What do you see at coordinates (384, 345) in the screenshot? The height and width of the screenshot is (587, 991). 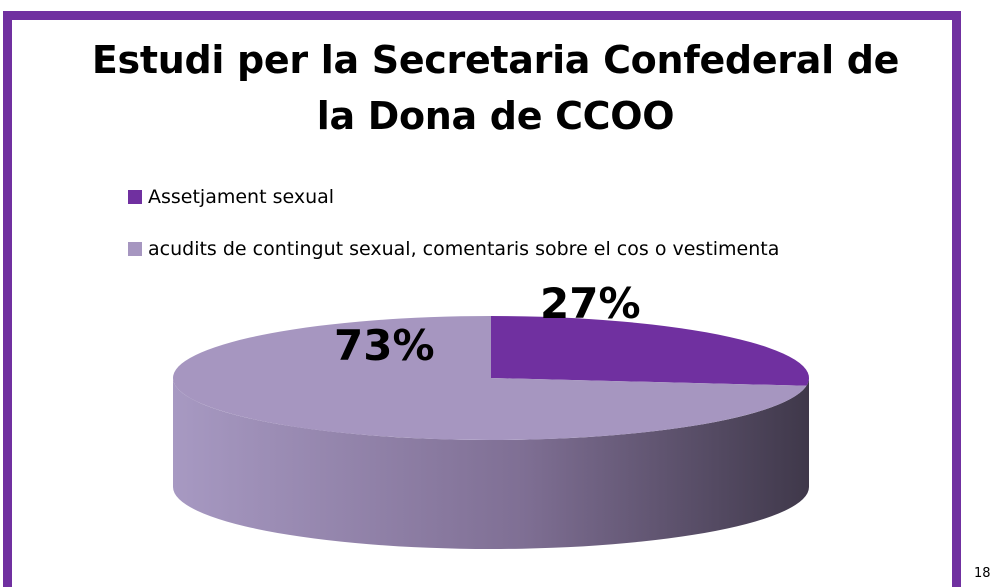 I see `data-label-acudits: 73%` at bounding box center [384, 345].